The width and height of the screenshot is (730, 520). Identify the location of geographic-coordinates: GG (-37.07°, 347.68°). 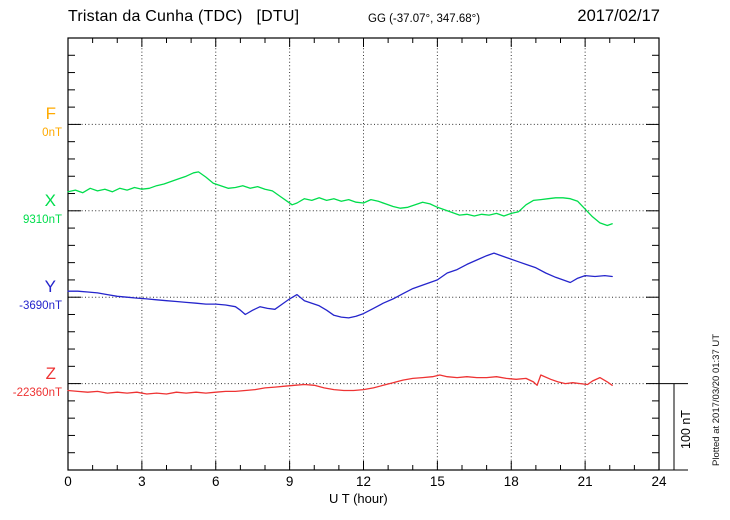
(424, 19).